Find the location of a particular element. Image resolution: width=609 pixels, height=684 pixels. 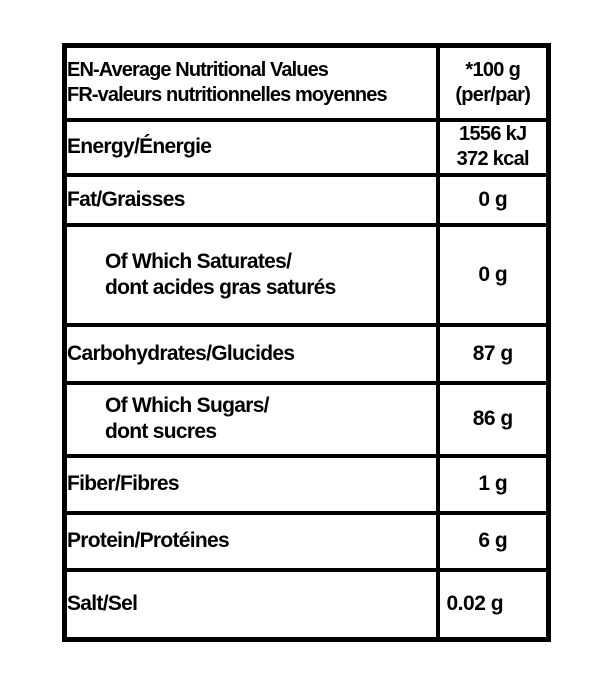

table-row-protein: Protein/Protéines 6 g is located at coordinates (306, 541).